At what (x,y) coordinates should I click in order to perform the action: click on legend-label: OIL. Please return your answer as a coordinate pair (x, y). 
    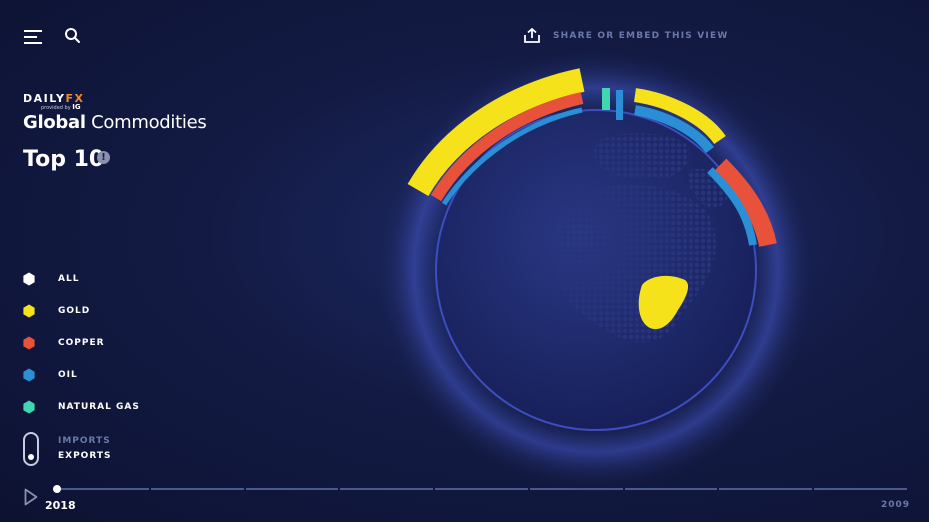
    Looking at the image, I should click on (68, 375).